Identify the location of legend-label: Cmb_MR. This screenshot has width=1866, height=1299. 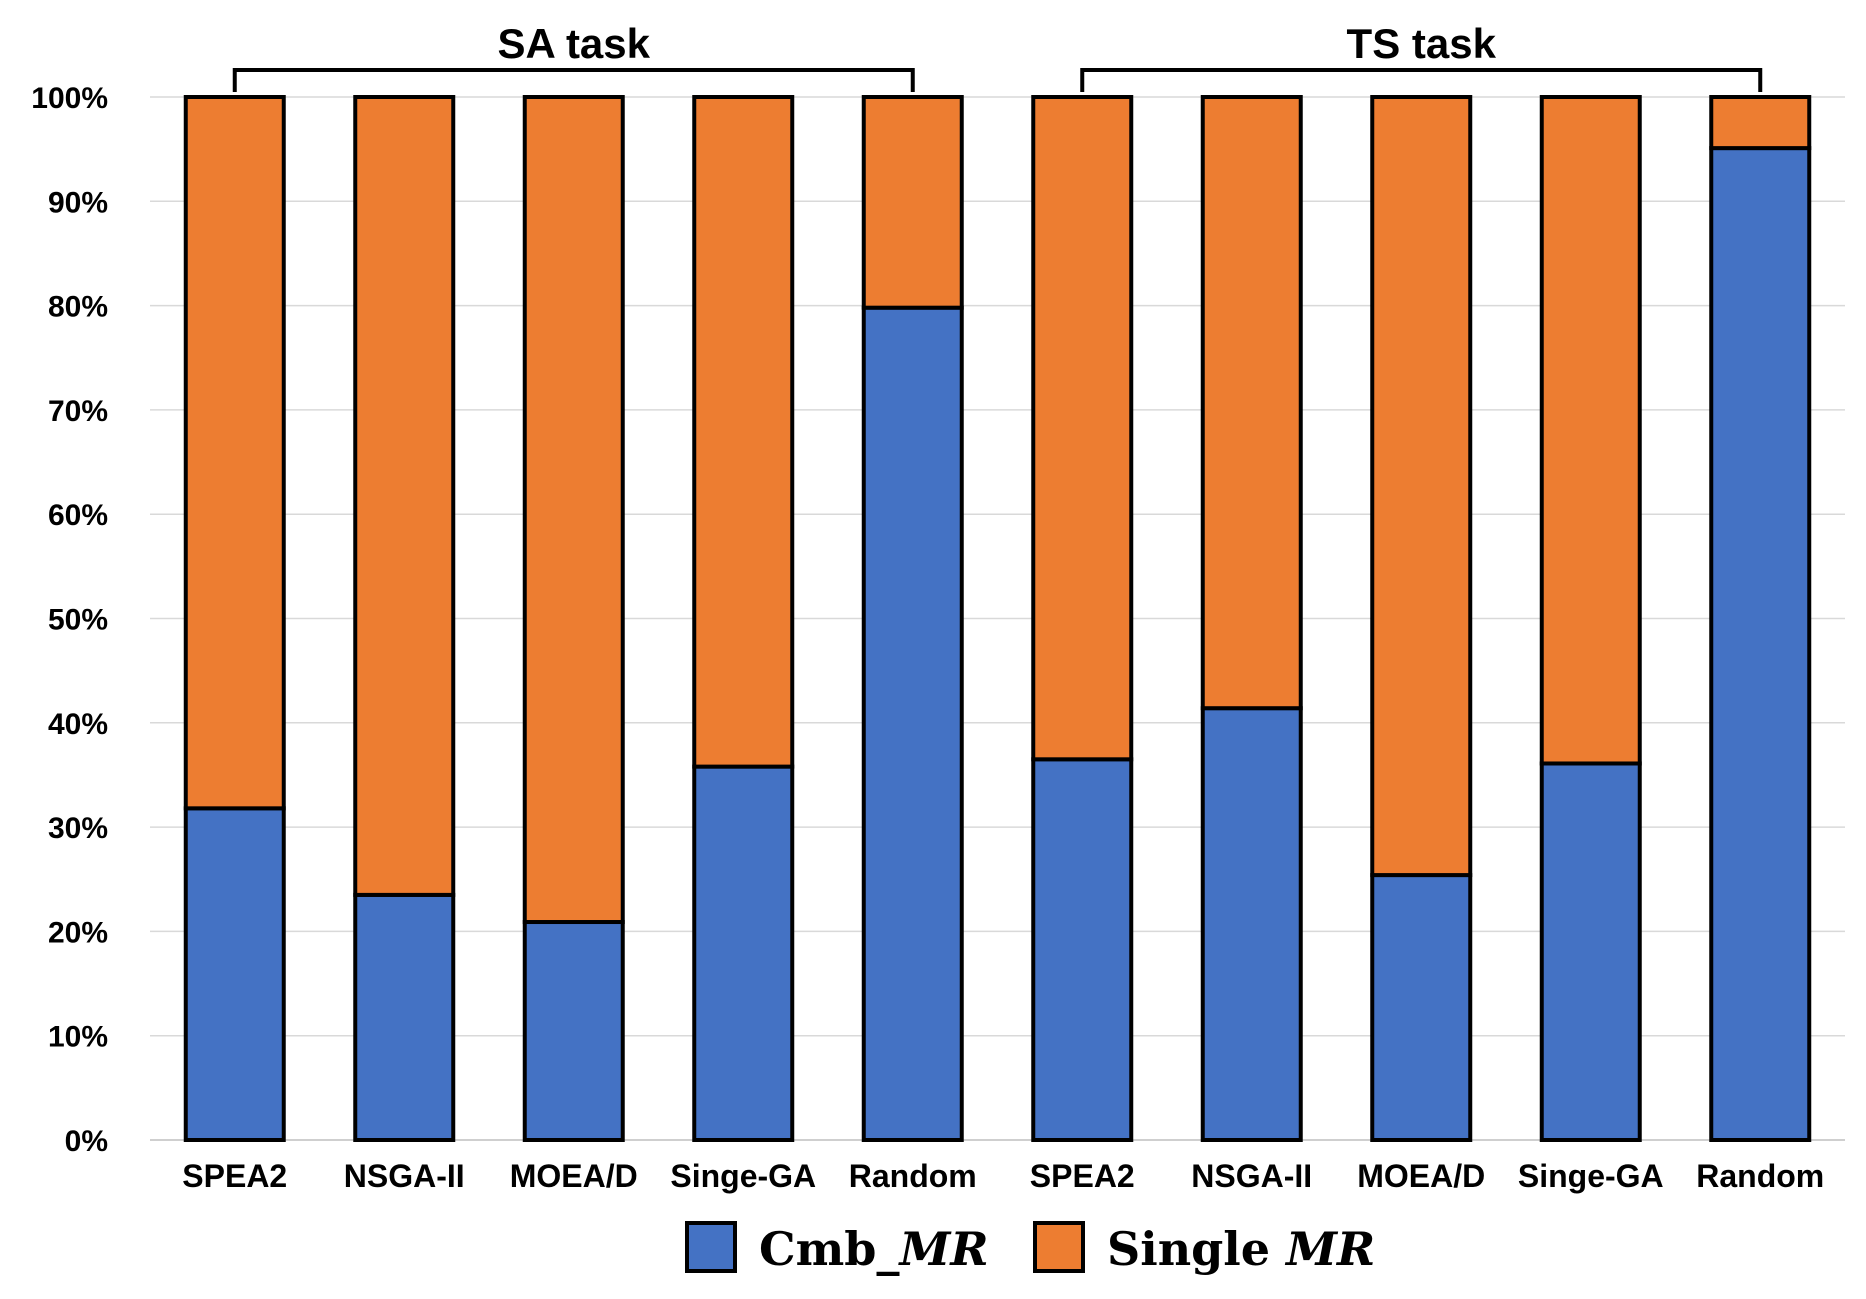
(874, 1249).